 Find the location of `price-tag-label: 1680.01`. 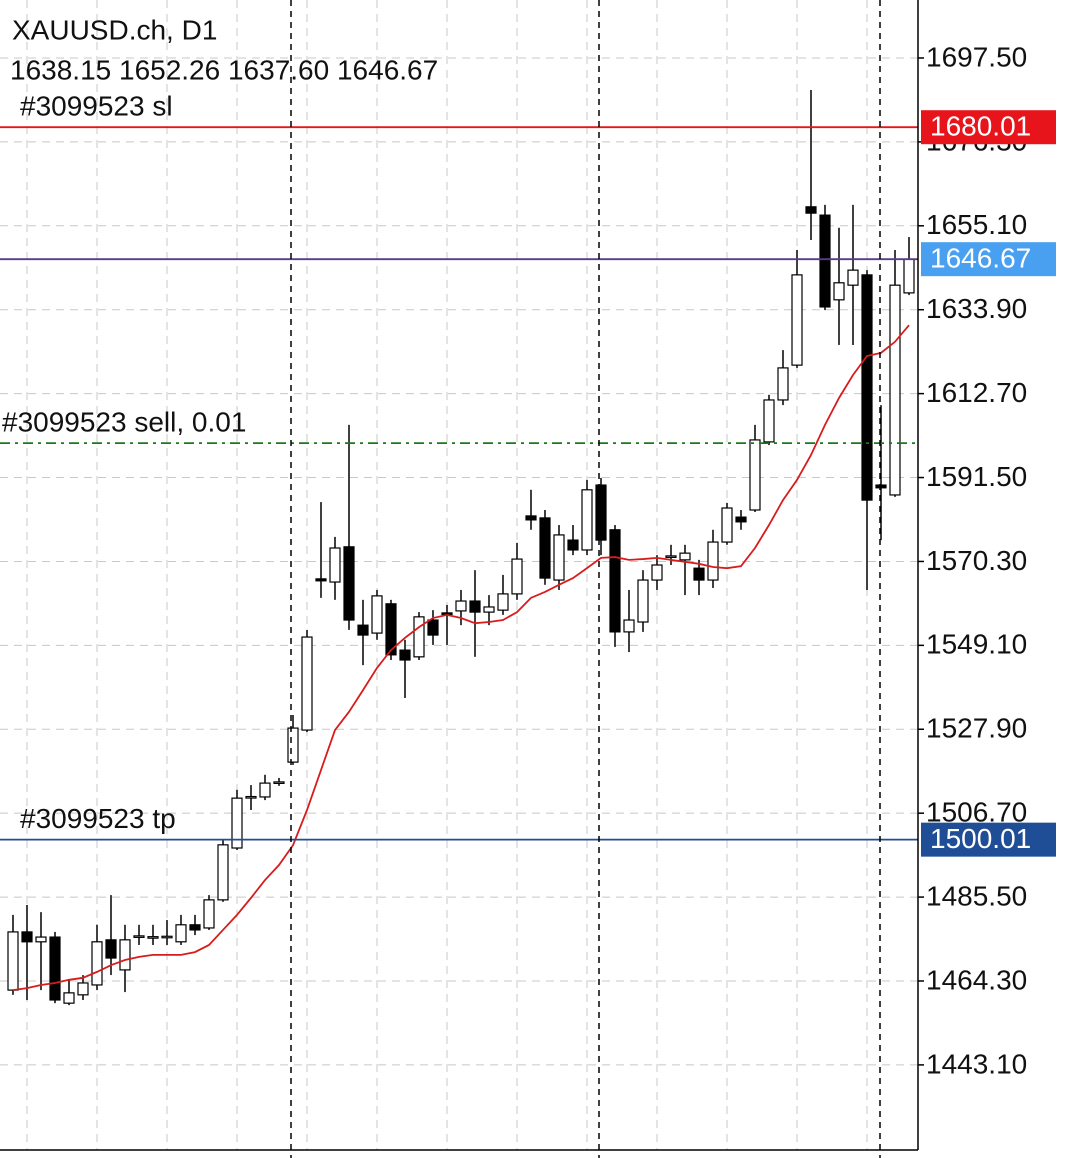

price-tag-label: 1680.01 is located at coordinates (980, 126).